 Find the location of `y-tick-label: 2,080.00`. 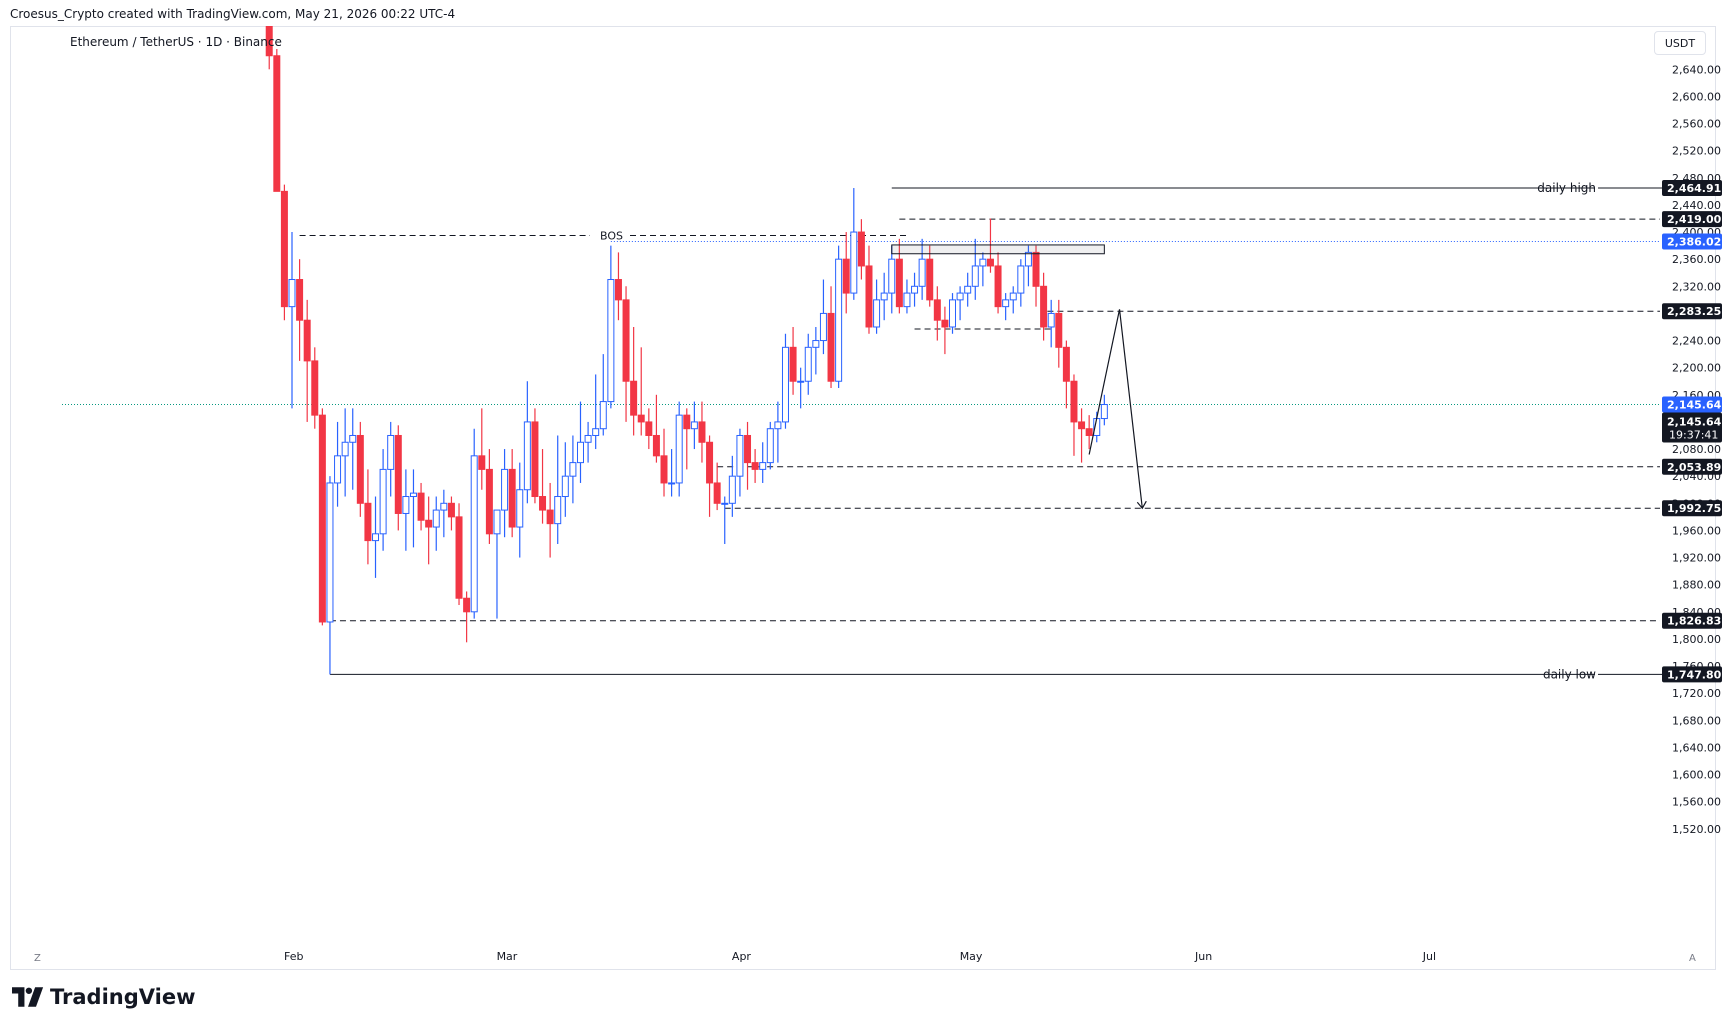

y-tick-label: 2,080.00 is located at coordinates (1696, 449).